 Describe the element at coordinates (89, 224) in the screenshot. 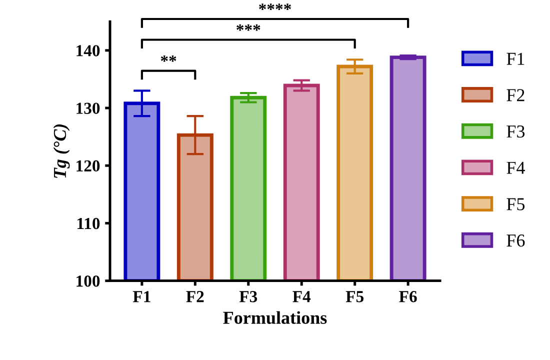

I see `y-tick-label: 110` at that location.